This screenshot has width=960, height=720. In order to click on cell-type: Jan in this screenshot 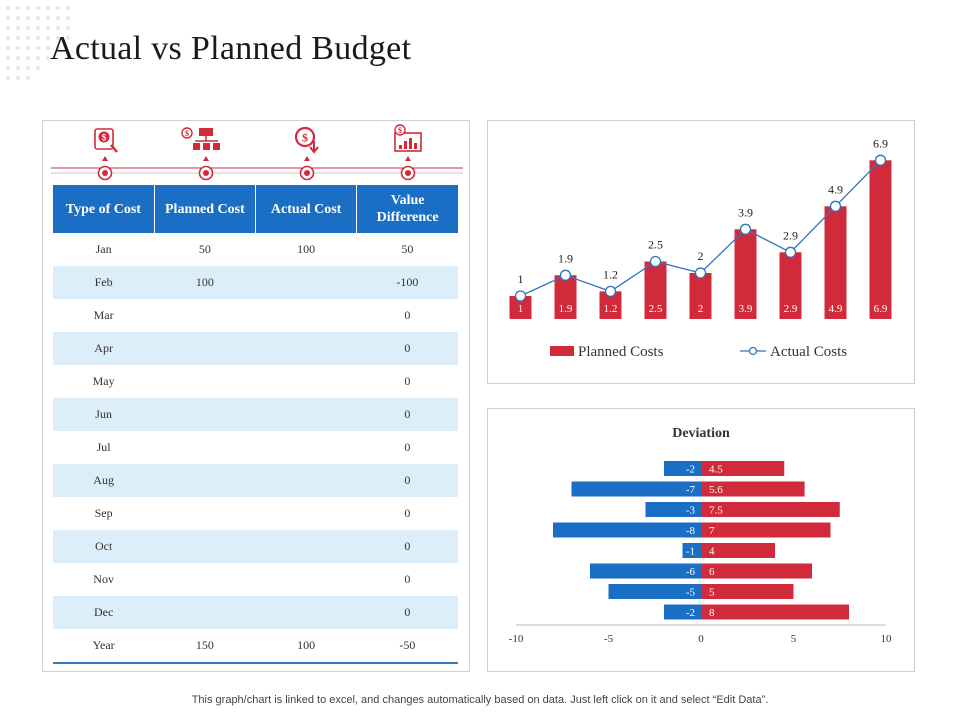, I will do `click(103, 249)`.